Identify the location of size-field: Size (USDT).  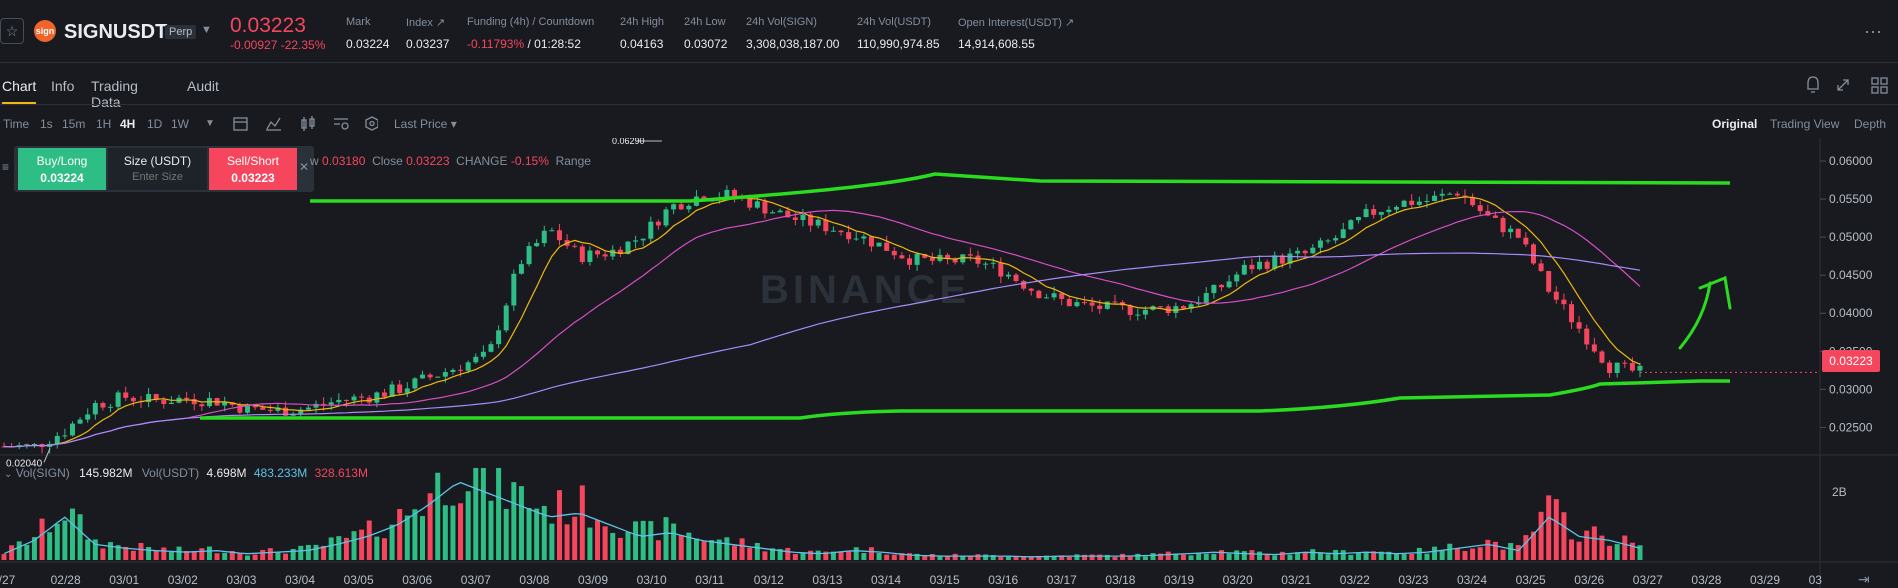
(157, 169).